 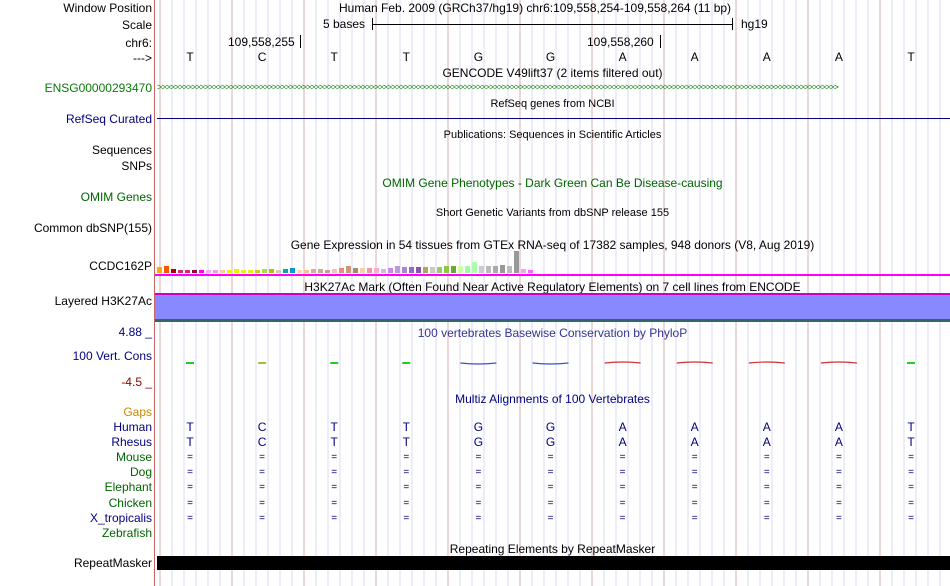 What do you see at coordinates (552, 24) in the screenshot?
I see `scale-bar` at bounding box center [552, 24].